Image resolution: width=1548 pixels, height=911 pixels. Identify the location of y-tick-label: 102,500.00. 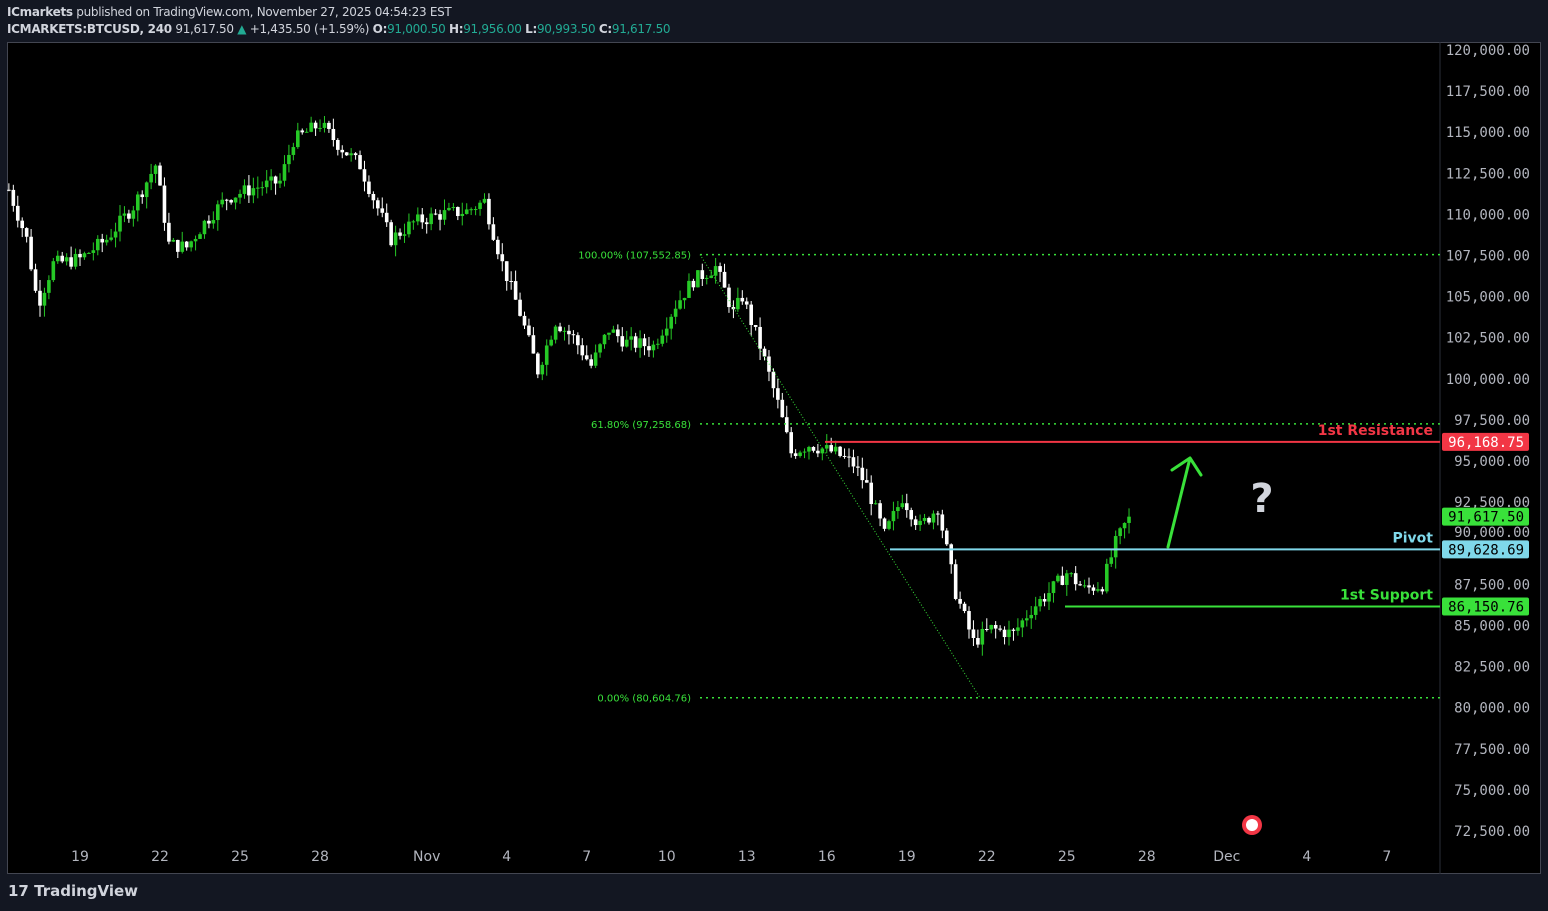
(1488, 339).